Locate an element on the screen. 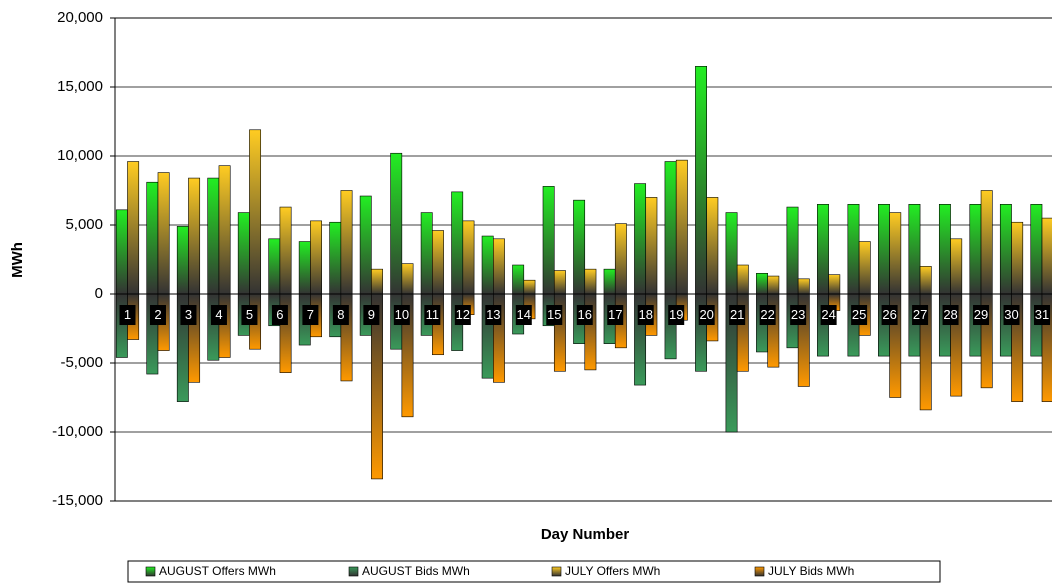 The height and width of the screenshot is (585, 1052). x-tick-label: 5 is located at coordinates (249, 314).